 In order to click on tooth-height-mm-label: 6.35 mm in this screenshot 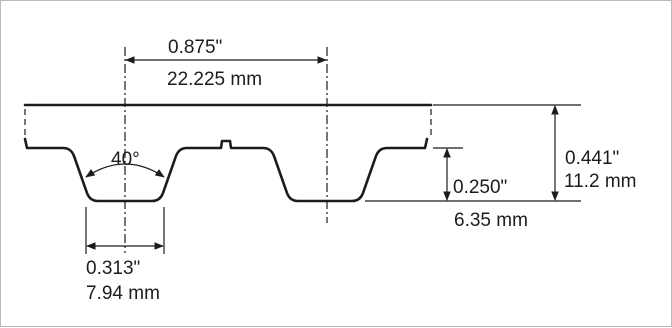, I will do `click(491, 220)`.